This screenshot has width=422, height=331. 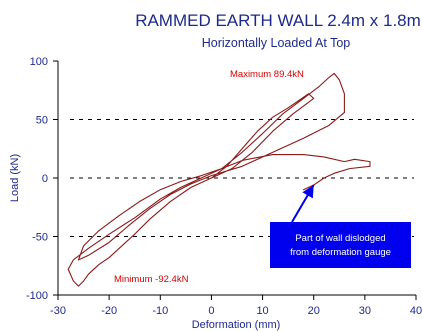 What do you see at coordinates (151, 279) in the screenshot?
I see `minimum-annotation: Minimum -92.4kN` at bounding box center [151, 279].